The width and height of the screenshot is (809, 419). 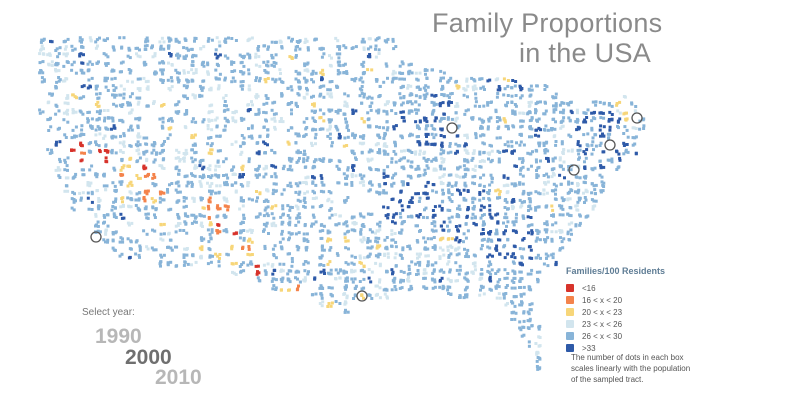 What do you see at coordinates (178, 377) in the screenshot?
I see `year-2010-button: 2010` at bounding box center [178, 377].